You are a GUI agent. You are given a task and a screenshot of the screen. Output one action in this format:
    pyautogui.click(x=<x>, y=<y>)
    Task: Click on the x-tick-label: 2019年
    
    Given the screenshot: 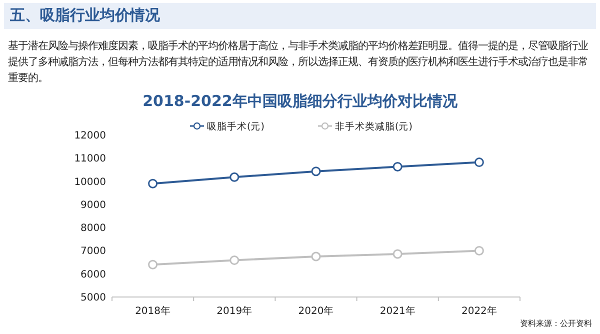 What is the action you would take?
    pyautogui.click(x=234, y=311)
    